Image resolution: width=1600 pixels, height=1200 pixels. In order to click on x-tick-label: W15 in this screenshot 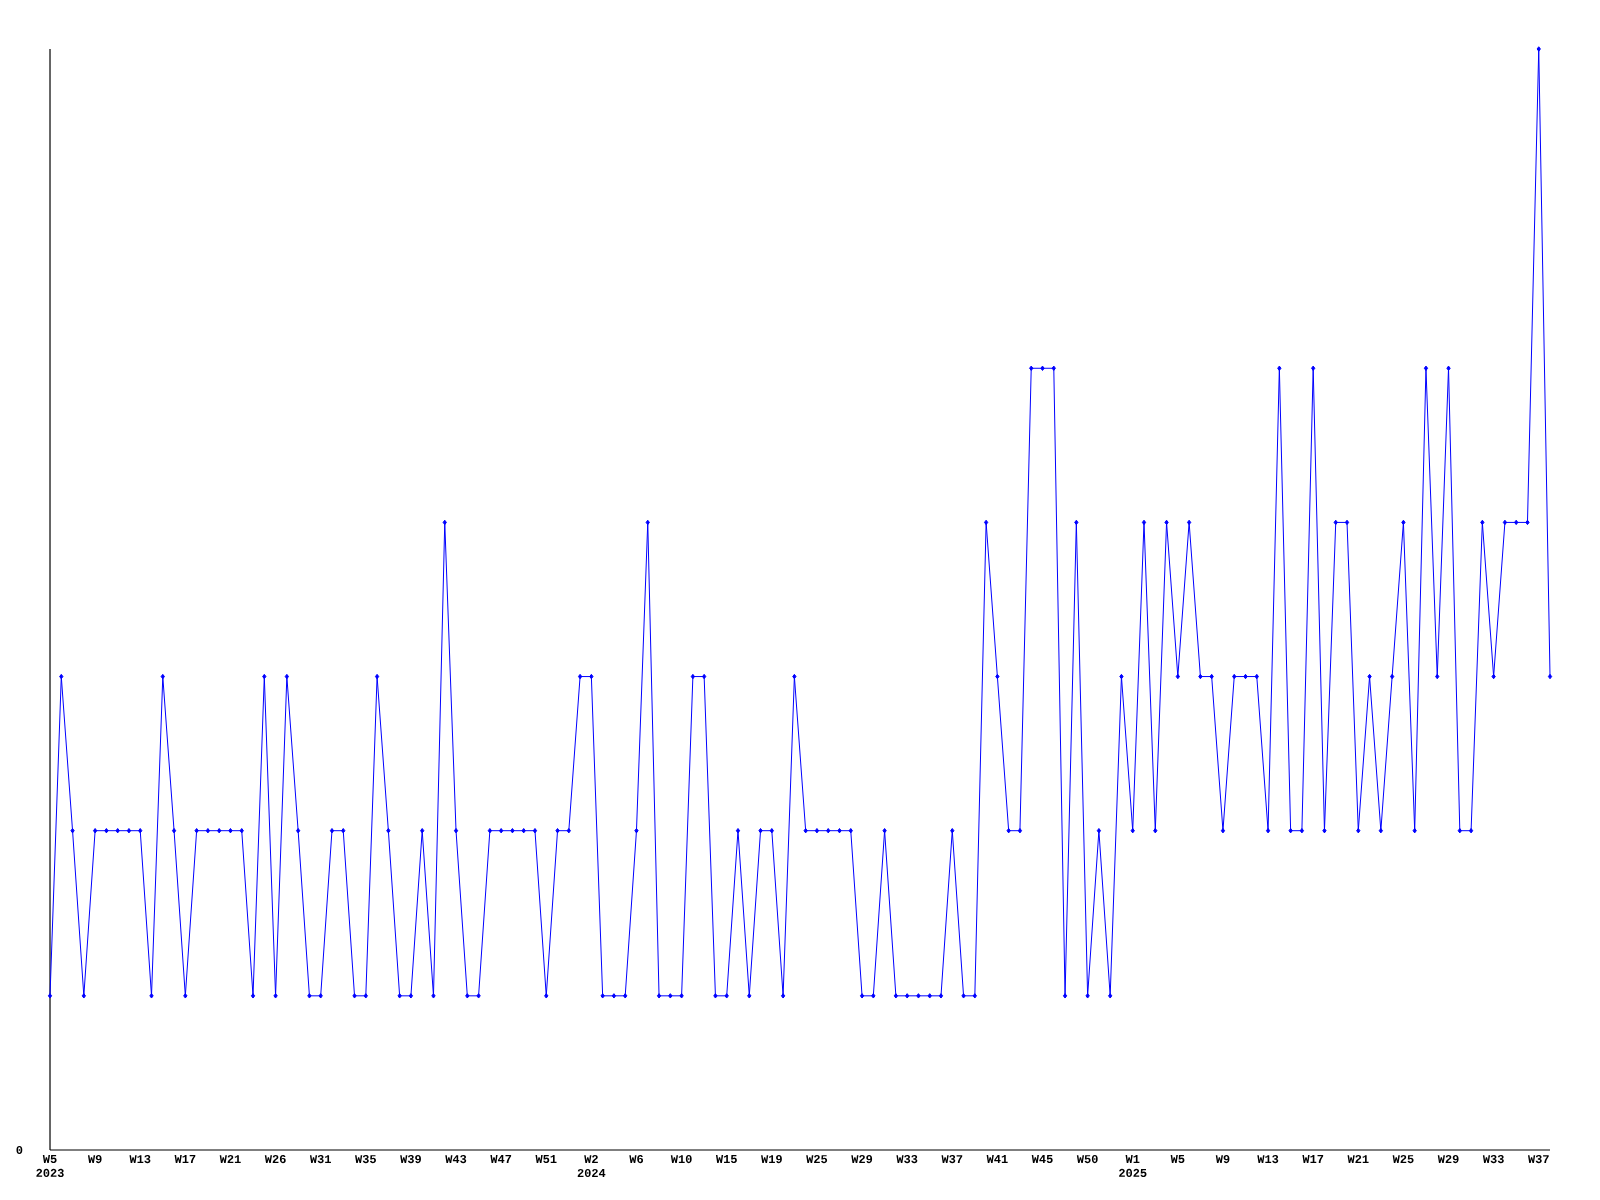, I will do `click(726, 1159)`.